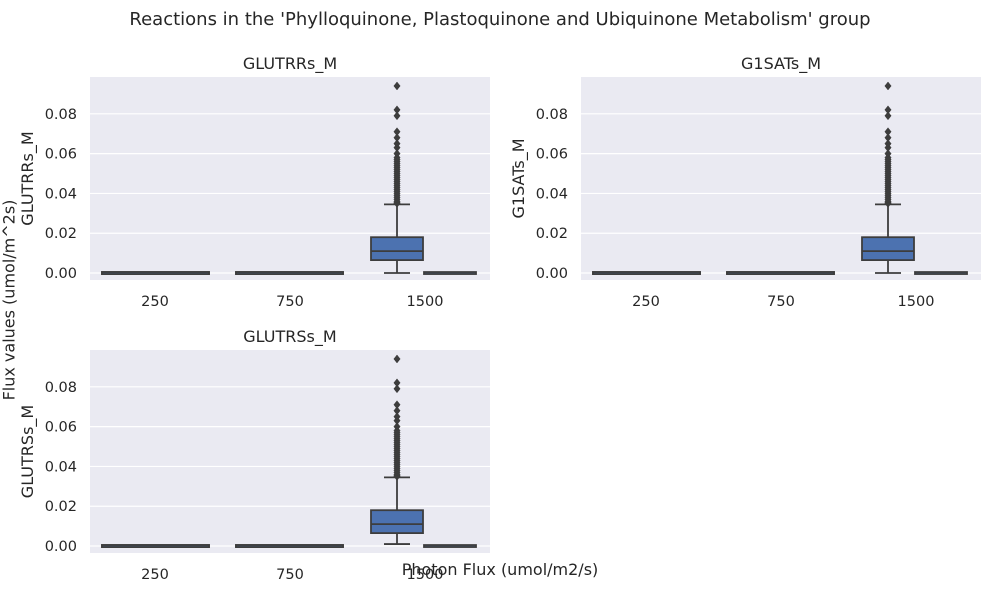 Image resolution: width=1000 pixels, height=600 pixels. I want to click on figure-ylabel: Flux values (umol/m^2s), so click(9, 300).